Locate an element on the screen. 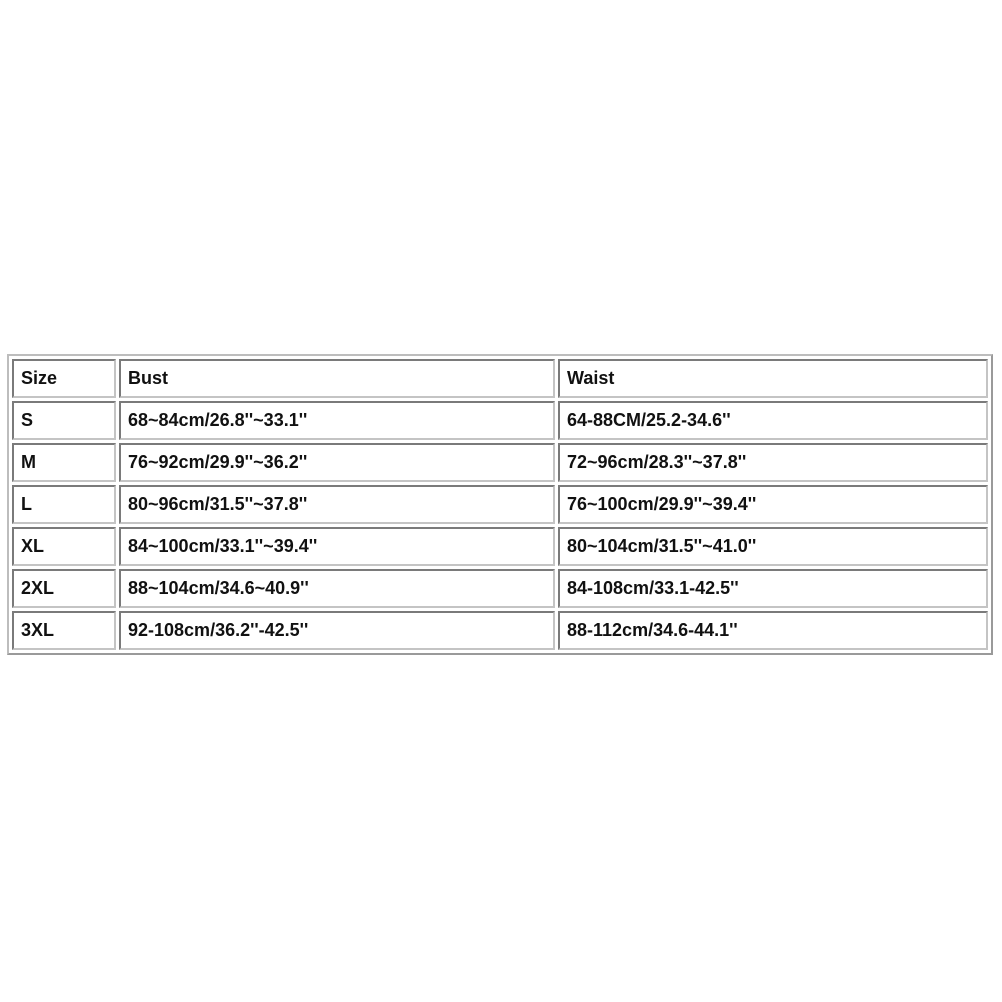 The width and height of the screenshot is (1002, 1002). size-cell: XL is located at coordinates (64, 546).